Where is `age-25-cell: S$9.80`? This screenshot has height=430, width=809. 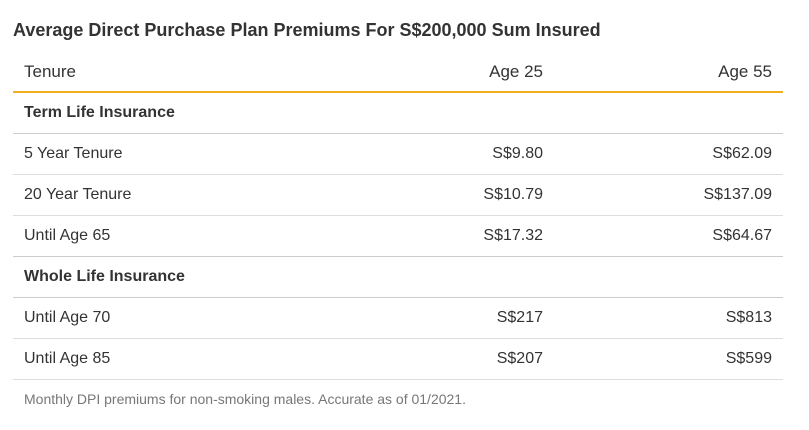 age-25-cell: S$9.80 is located at coordinates (517, 153).